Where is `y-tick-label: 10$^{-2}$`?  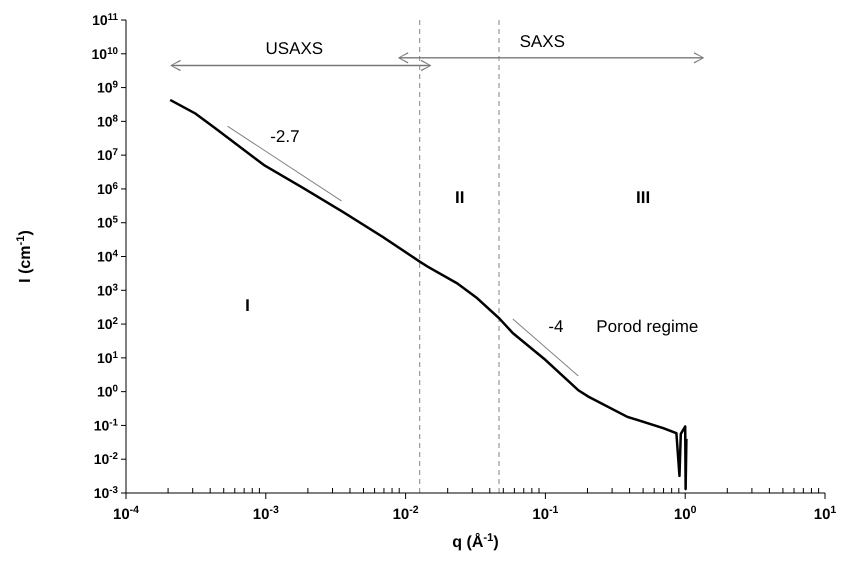 y-tick-label: 10$^{-2}$ is located at coordinates (106, 459).